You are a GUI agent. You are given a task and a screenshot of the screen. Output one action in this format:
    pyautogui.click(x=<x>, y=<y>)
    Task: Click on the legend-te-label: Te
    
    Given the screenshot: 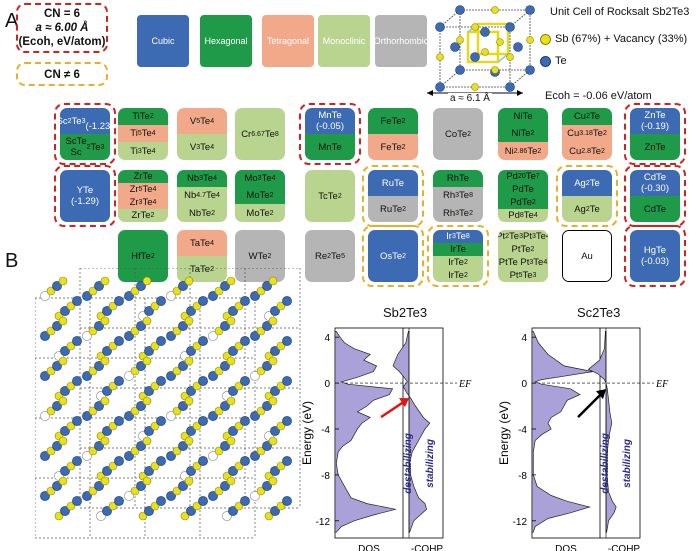 What is the action you would take?
    pyautogui.click(x=561, y=61)
    